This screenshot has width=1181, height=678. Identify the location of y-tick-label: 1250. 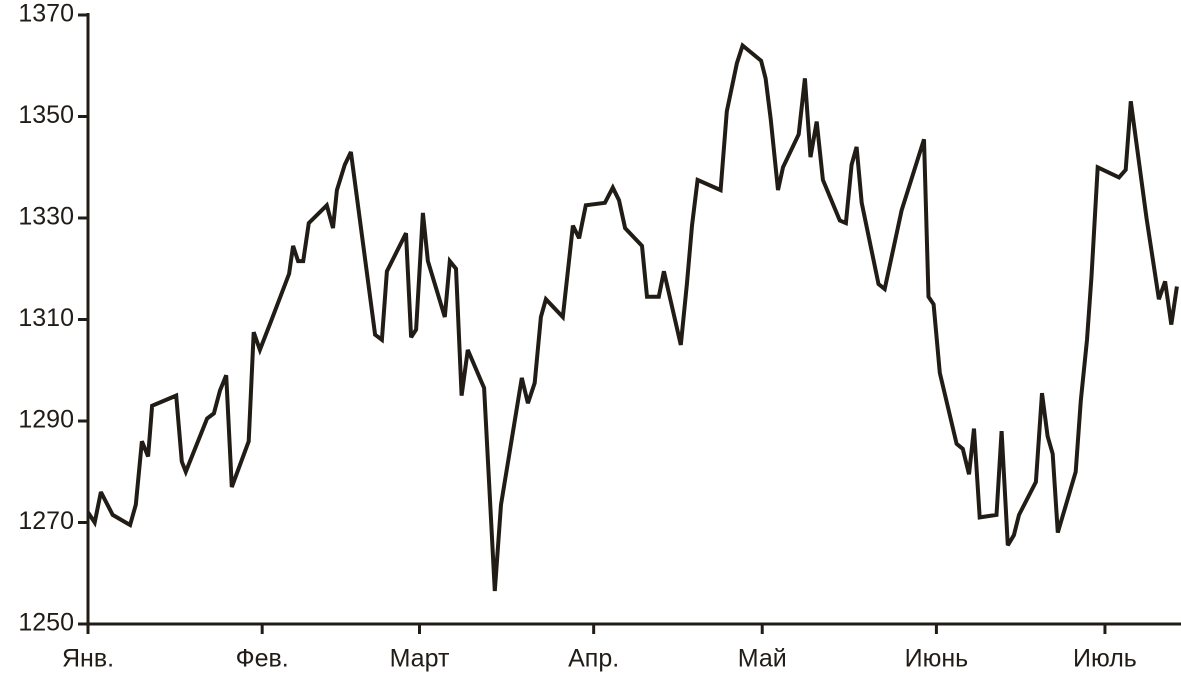
(46, 623).